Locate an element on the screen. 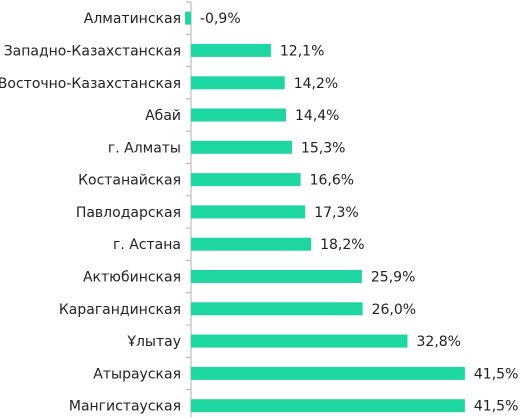 The width and height of the screenshot is (525, 419). value-label: 12,1% is located at coordinates (302, 51).